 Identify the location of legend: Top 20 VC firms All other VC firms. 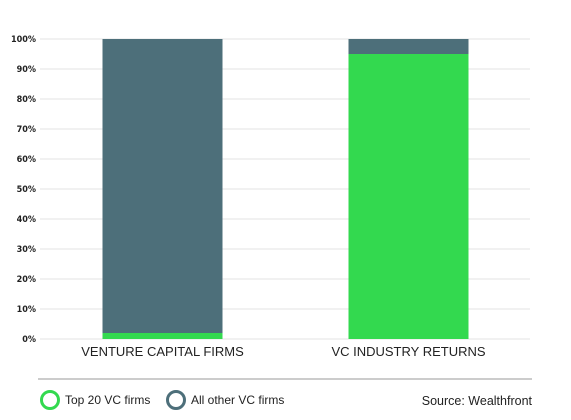
(162, 400).